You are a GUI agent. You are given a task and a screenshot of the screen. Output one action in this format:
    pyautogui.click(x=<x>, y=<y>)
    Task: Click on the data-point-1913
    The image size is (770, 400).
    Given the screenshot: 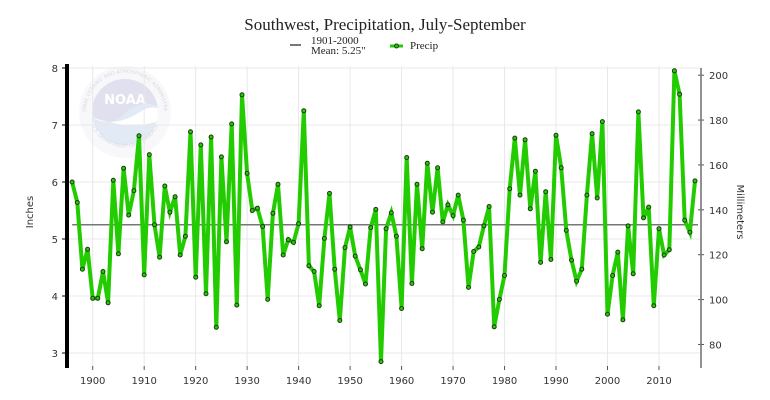 What is the action you would take?
    pyautogui.click(x=160, y=257)
    